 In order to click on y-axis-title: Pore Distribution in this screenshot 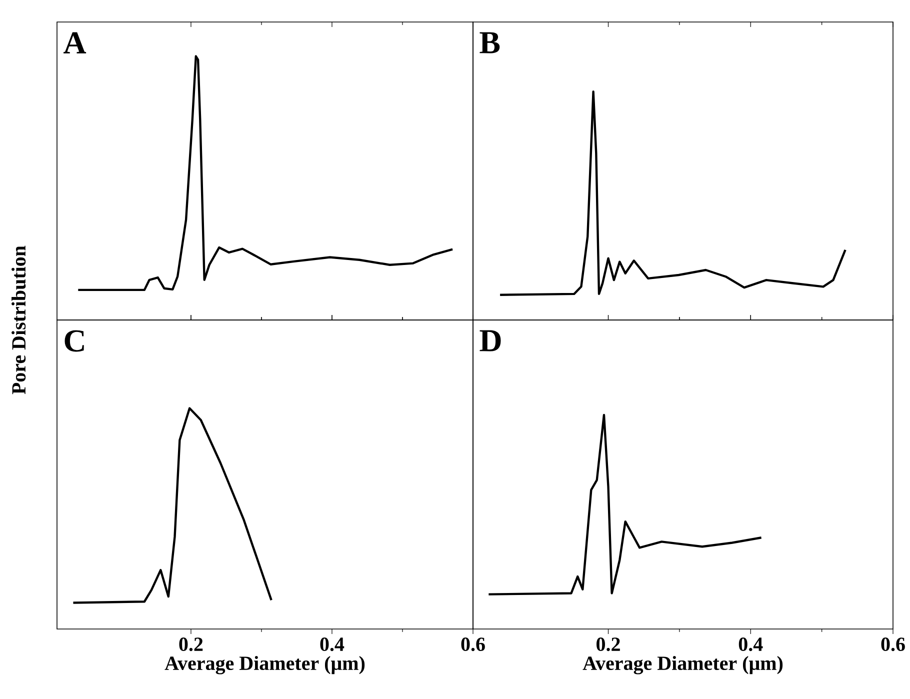, I will do `click(19, 320)`.